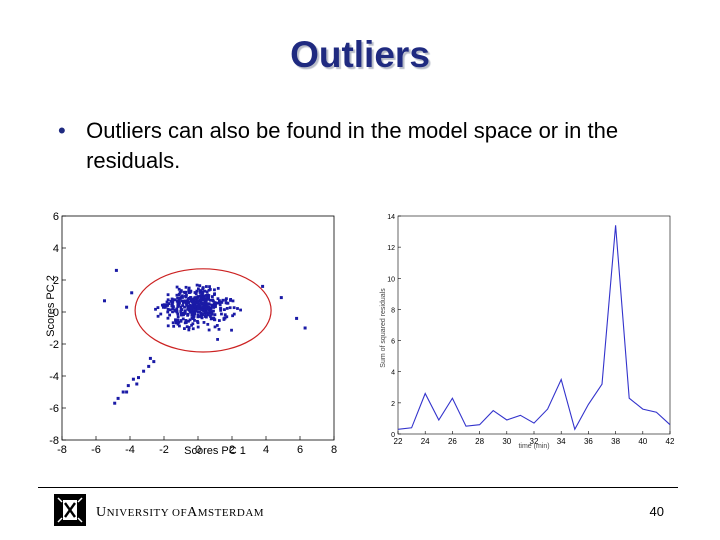 The image size is (720, 540). I want to click on x-tick-label: 38, so click(615, 441).